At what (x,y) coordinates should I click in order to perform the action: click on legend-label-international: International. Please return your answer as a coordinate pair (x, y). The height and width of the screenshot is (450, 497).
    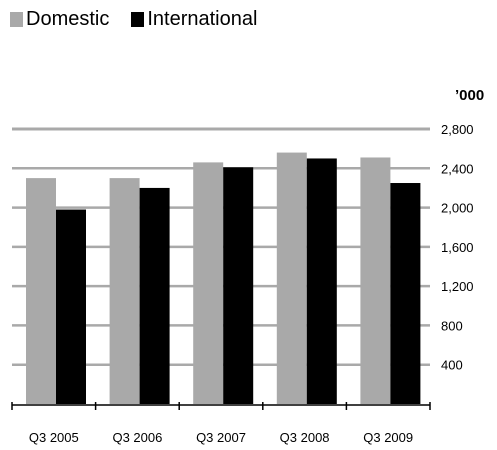
    Looking at the image, I should click on (202, 18).